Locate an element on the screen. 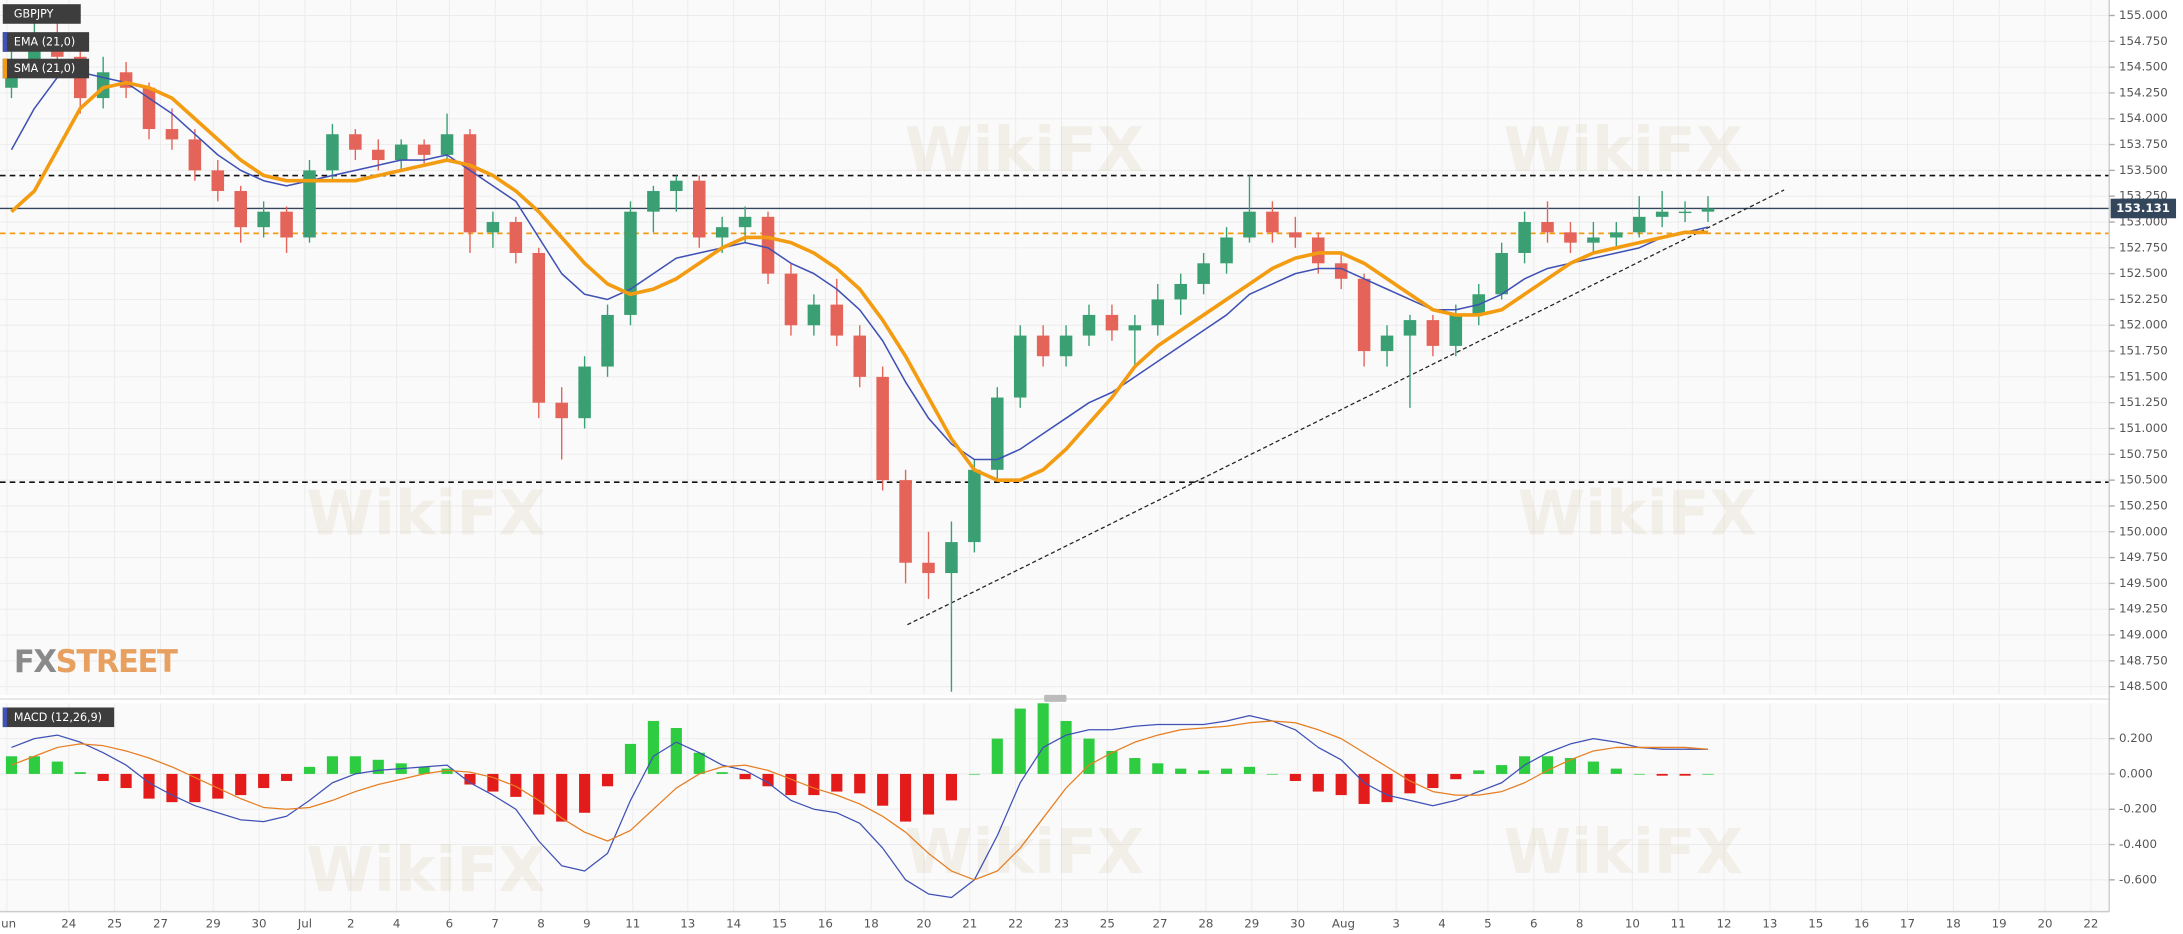 The height and width of the screenshot is (934, 2183). legend-swatch is located at coordinates (4, 68).